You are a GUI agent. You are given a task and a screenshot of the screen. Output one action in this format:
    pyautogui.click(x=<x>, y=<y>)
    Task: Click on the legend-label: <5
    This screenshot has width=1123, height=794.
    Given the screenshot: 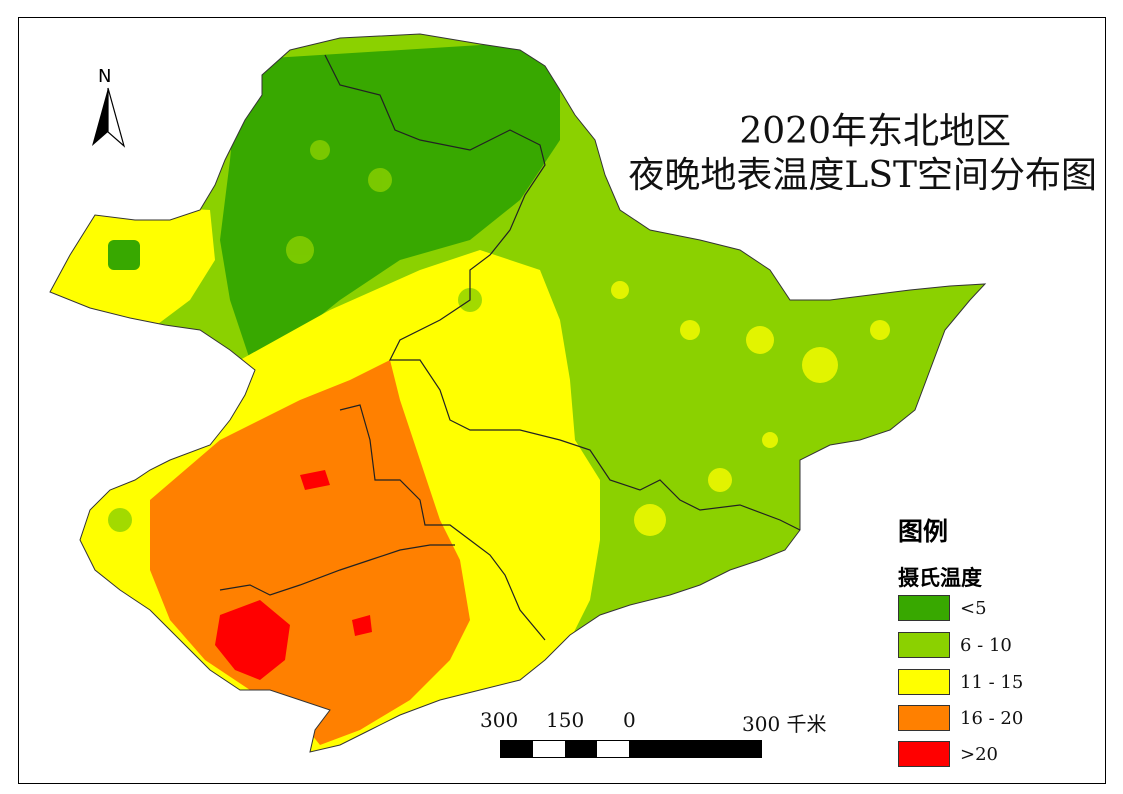 What is the action you would take?
    pyautogui.click(x=973, y=608)
    